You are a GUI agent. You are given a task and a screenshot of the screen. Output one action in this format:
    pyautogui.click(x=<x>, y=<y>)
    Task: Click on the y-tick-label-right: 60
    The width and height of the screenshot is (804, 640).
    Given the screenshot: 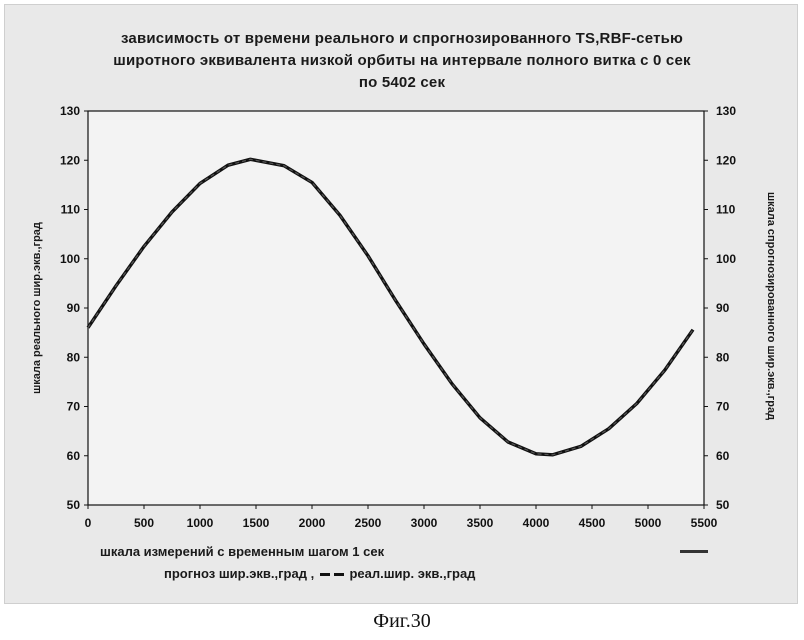 What is the action you would take?
    pyautogui.click(x=723, y=456)
    